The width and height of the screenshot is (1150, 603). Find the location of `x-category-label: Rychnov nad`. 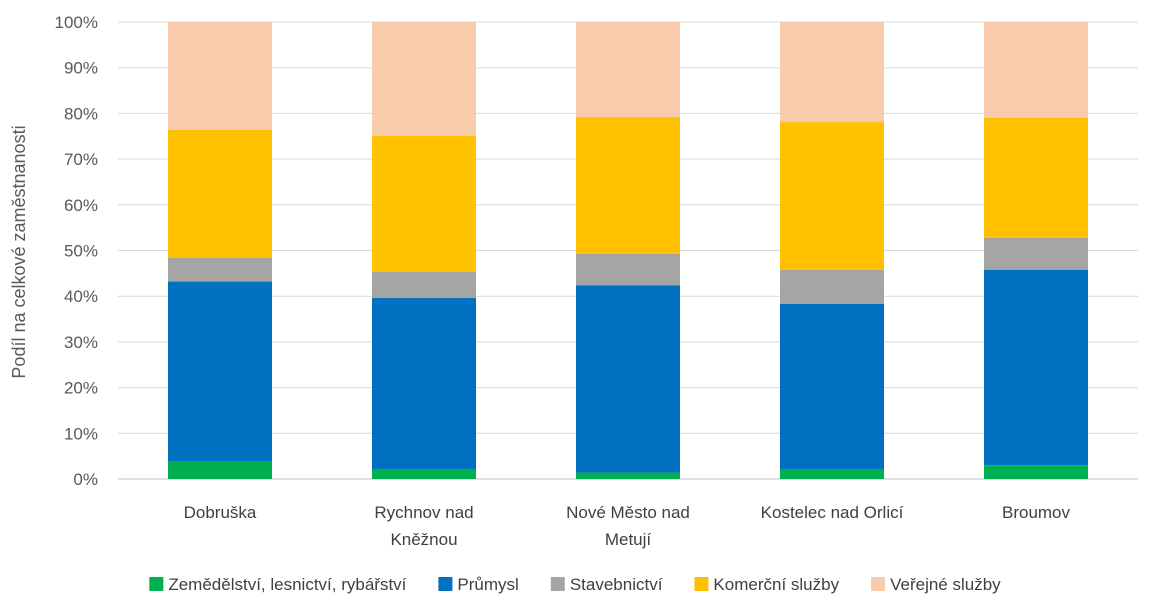

x-category-label: Rychnov nad is located at coordinates (423, 512).